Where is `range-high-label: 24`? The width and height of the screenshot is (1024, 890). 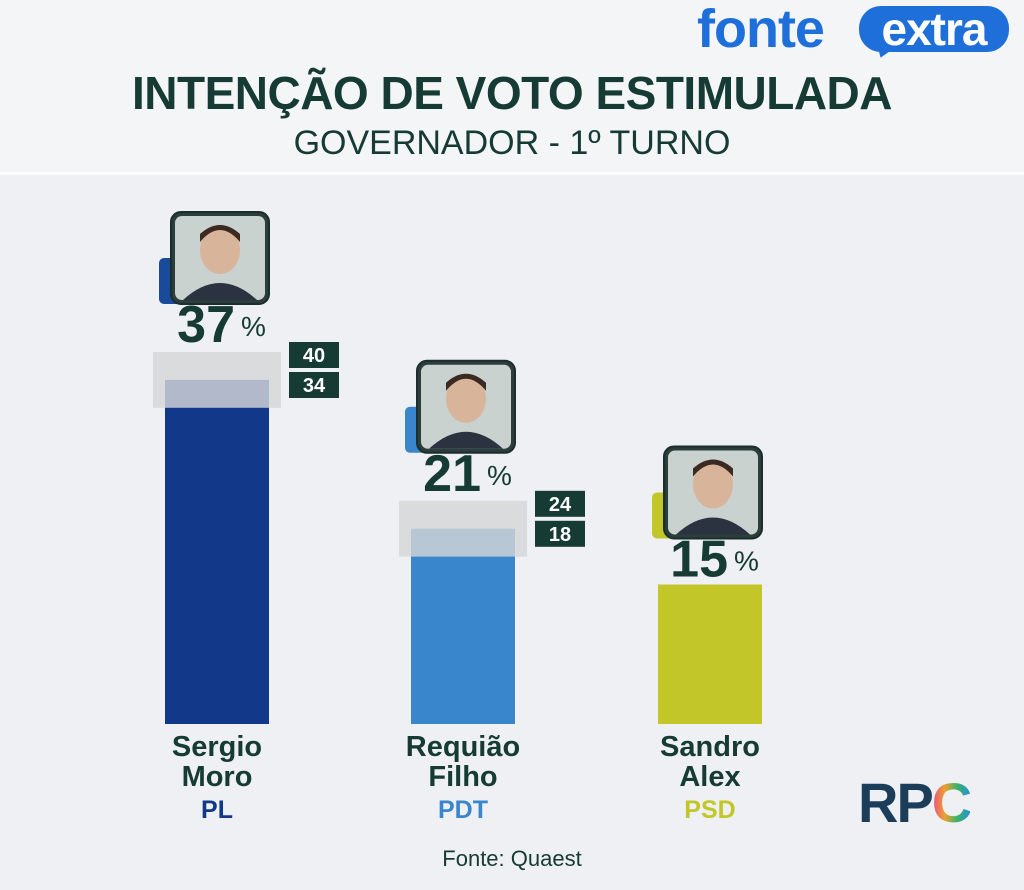 range-high-label: 24 is located at coordinates (560, 505).